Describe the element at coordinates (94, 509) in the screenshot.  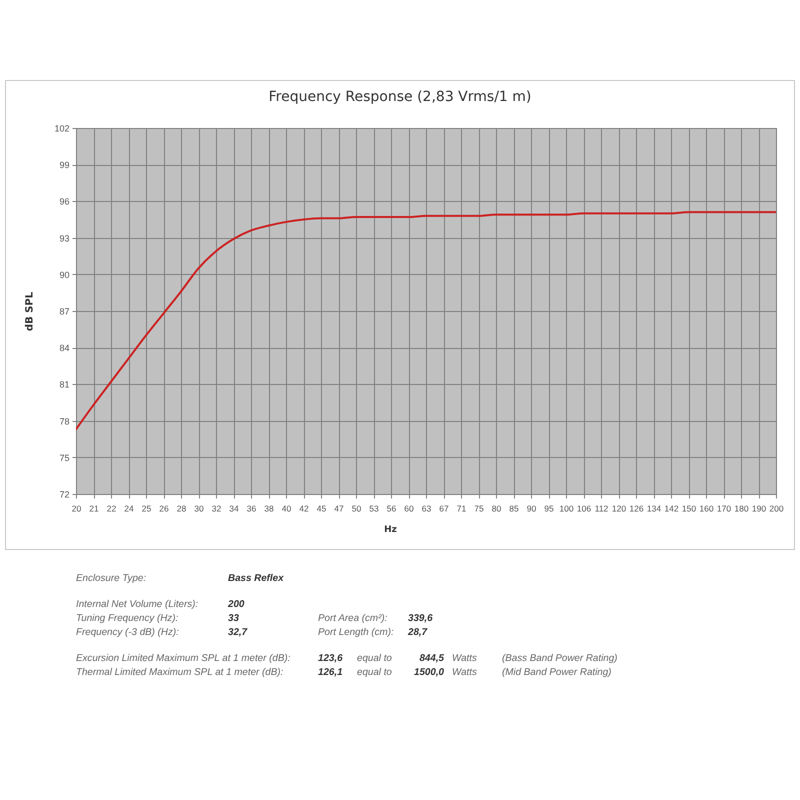
I see `x-tick-label: 21` at that location.